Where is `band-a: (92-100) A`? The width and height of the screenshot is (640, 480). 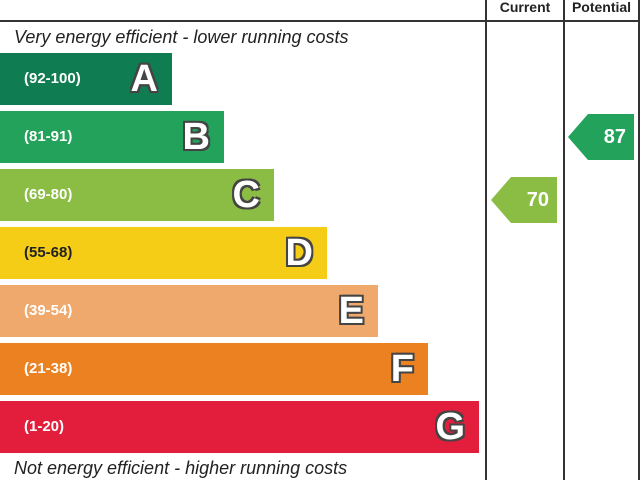 band-a: (92-100) A is located at coordinates (86, 79).